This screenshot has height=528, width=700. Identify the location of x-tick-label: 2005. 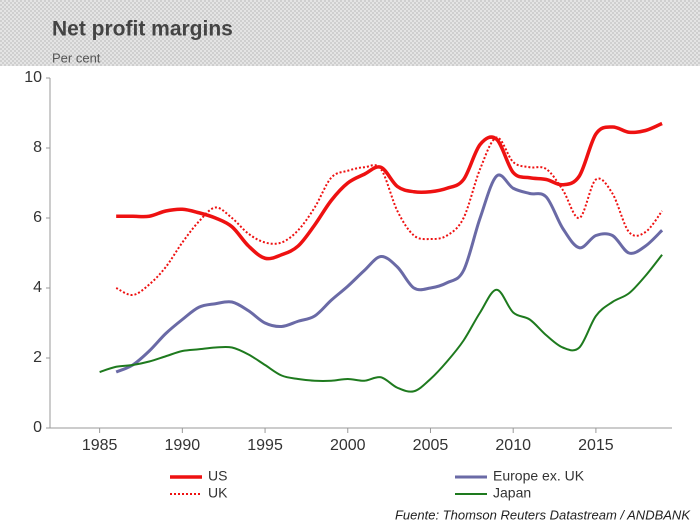
(431, 445).